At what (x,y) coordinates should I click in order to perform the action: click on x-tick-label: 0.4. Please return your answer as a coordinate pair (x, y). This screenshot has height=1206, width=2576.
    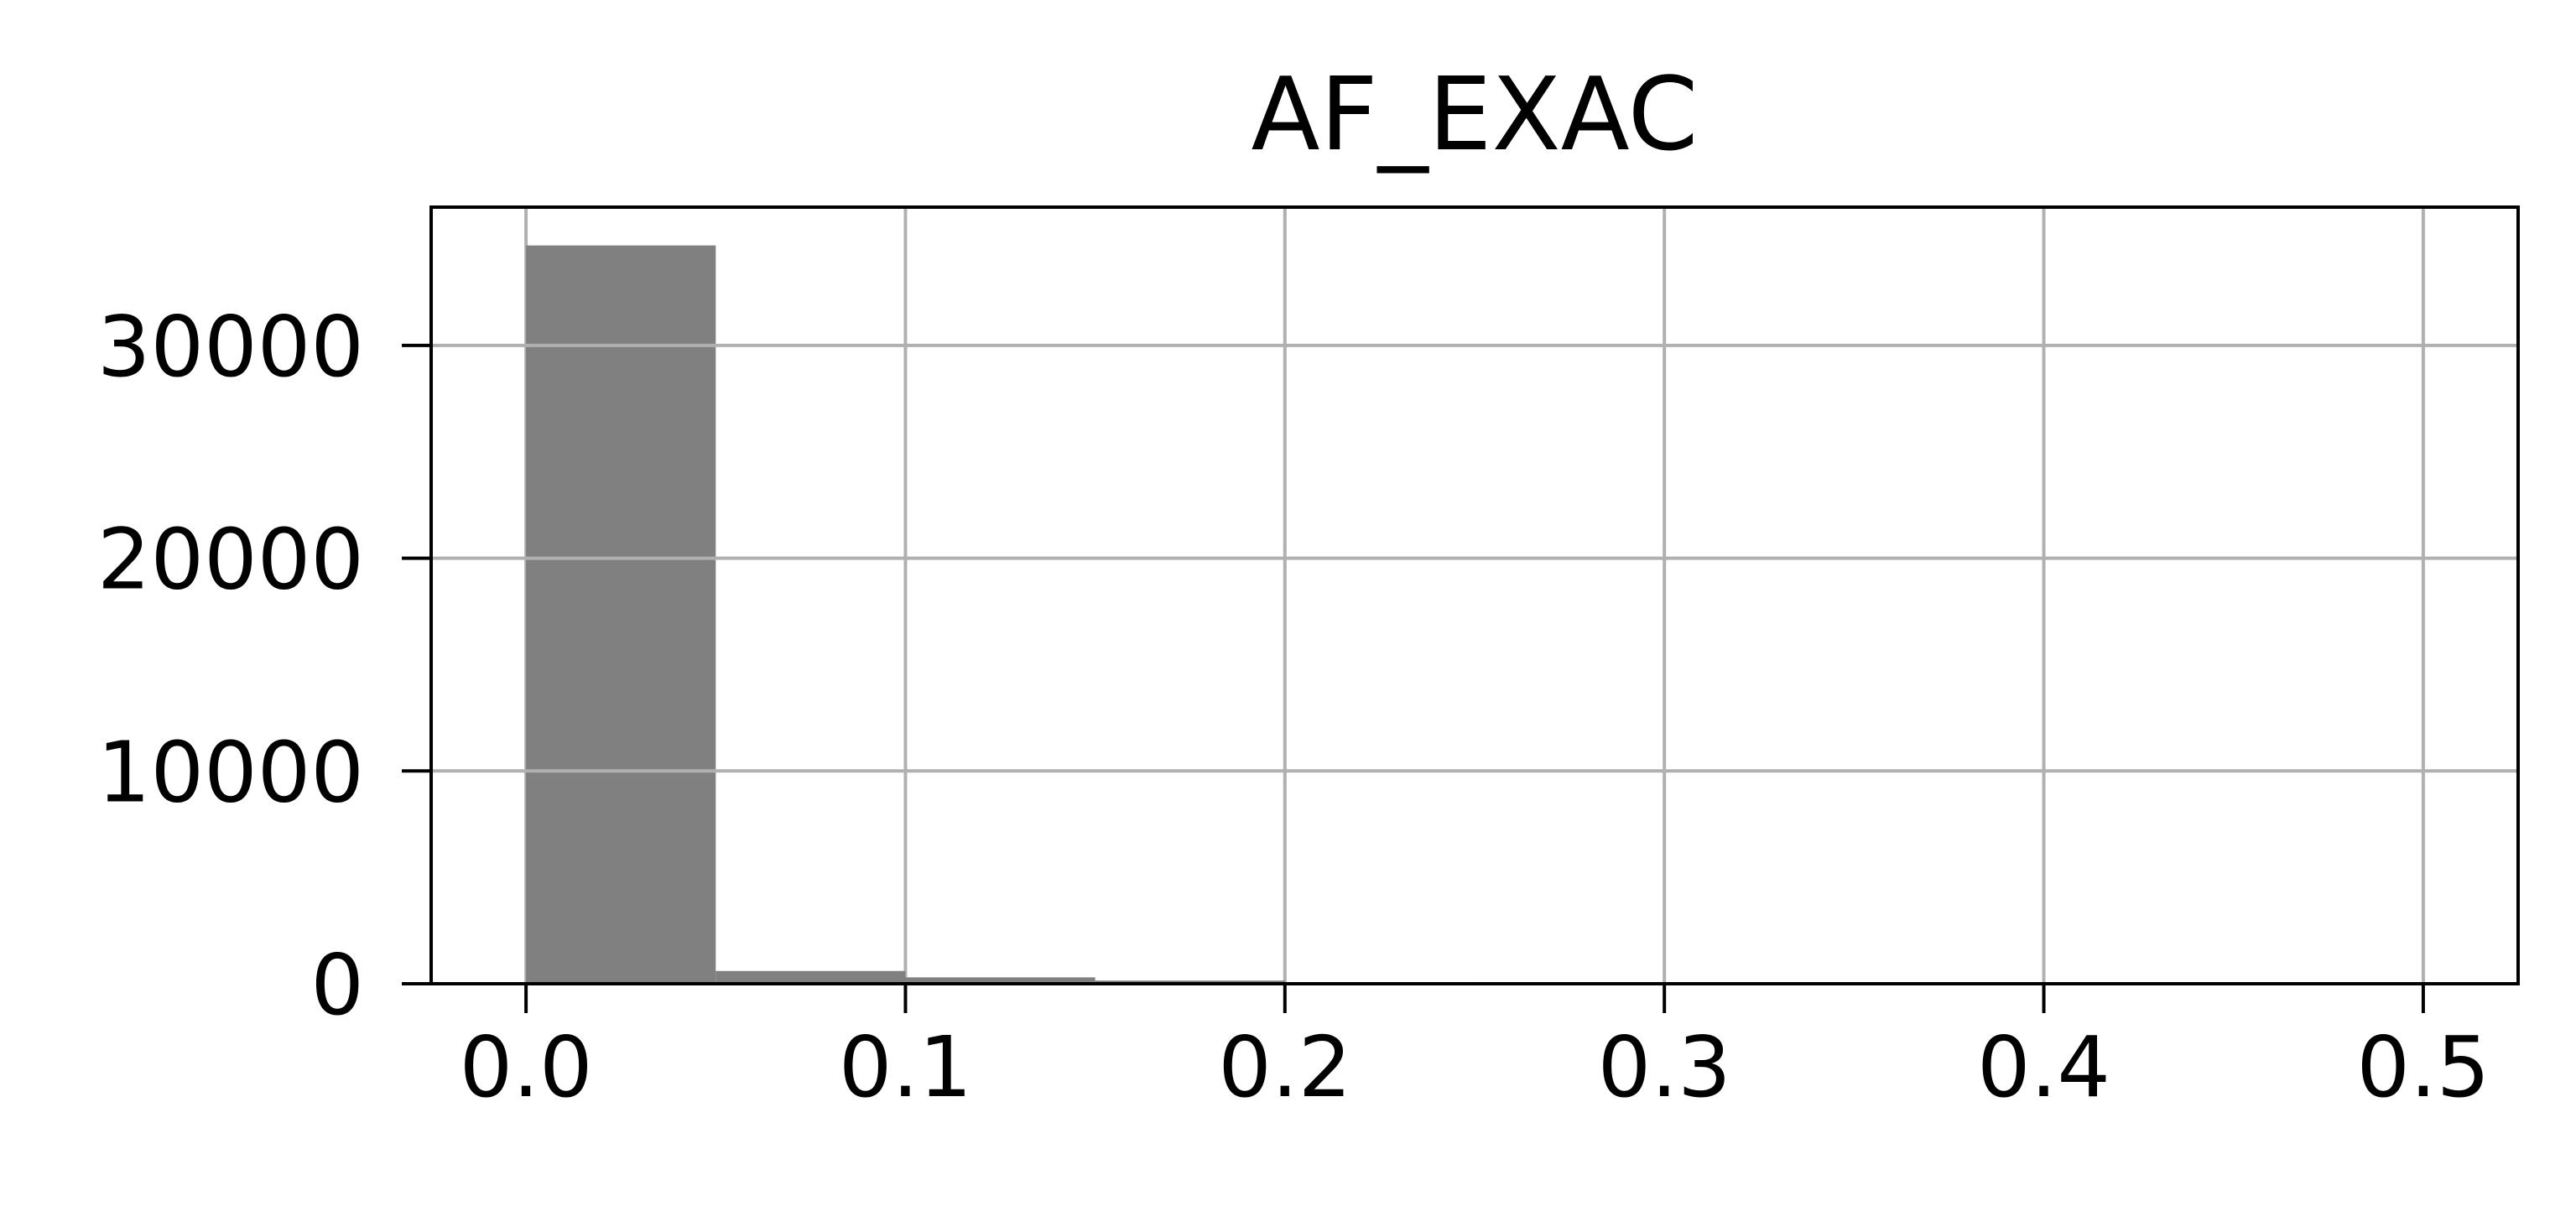
    Looking at the image, I should click on (2043, 1067).